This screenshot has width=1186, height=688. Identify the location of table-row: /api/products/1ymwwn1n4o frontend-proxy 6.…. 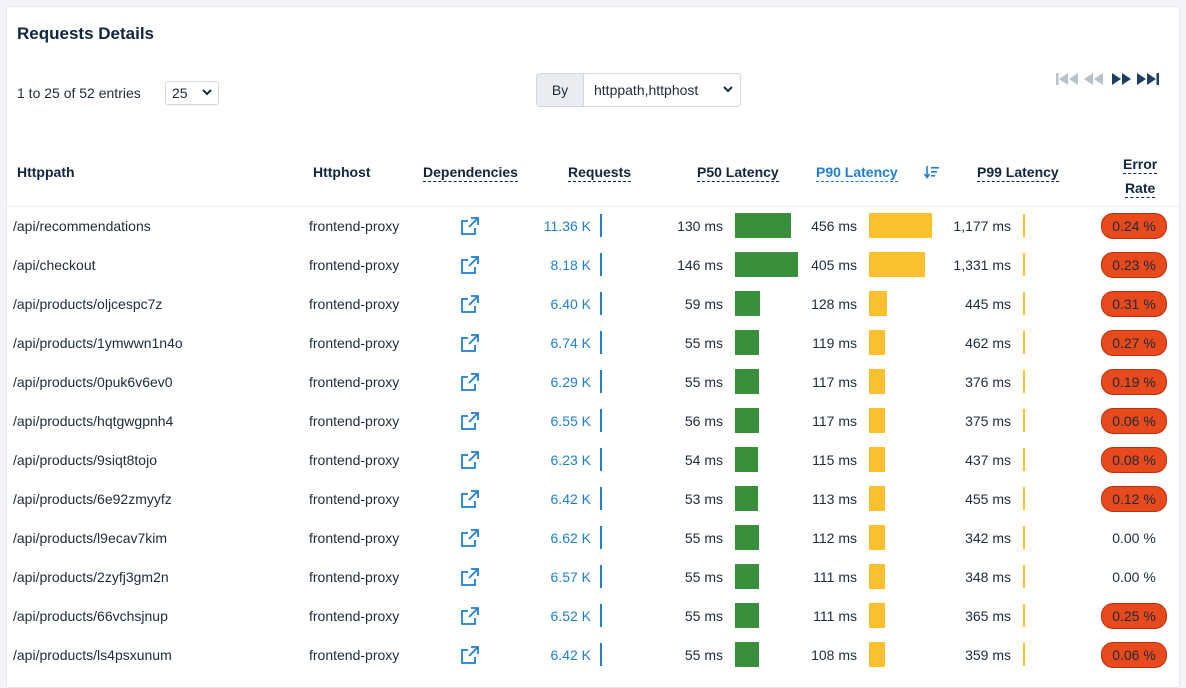
(593, 342).